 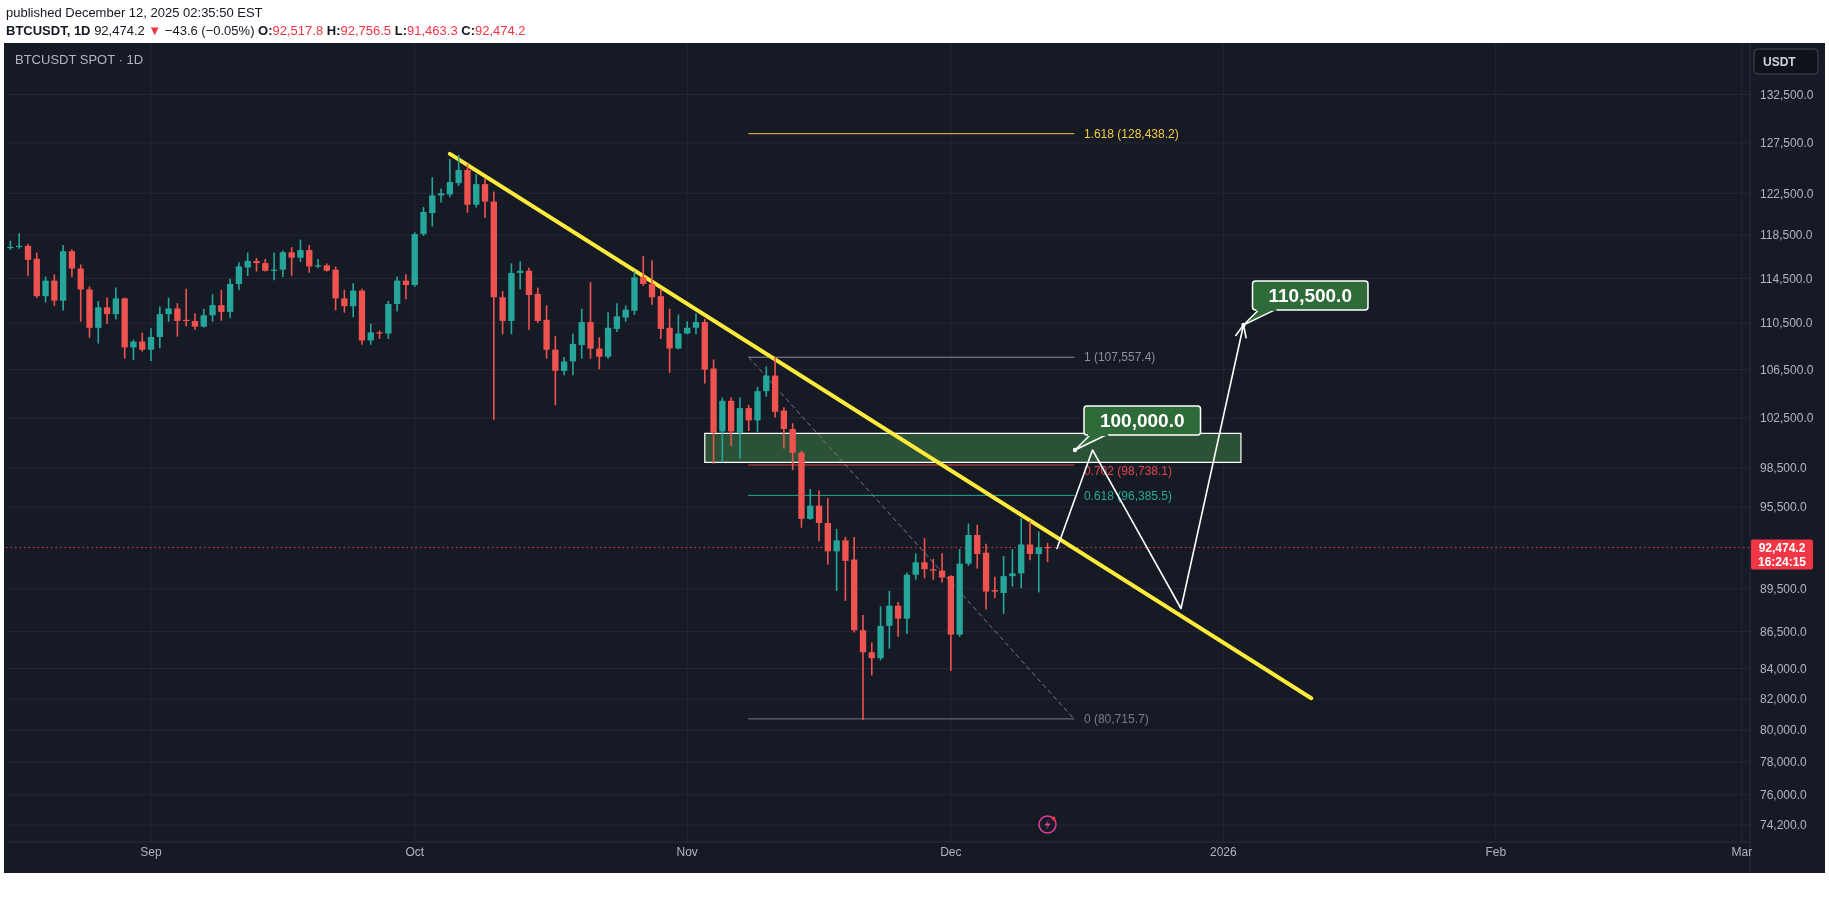 What do you see at coordinates (151, 852) in the screenshot?
I see `x-tick-label: Sep` at bounding box center [151, 852].